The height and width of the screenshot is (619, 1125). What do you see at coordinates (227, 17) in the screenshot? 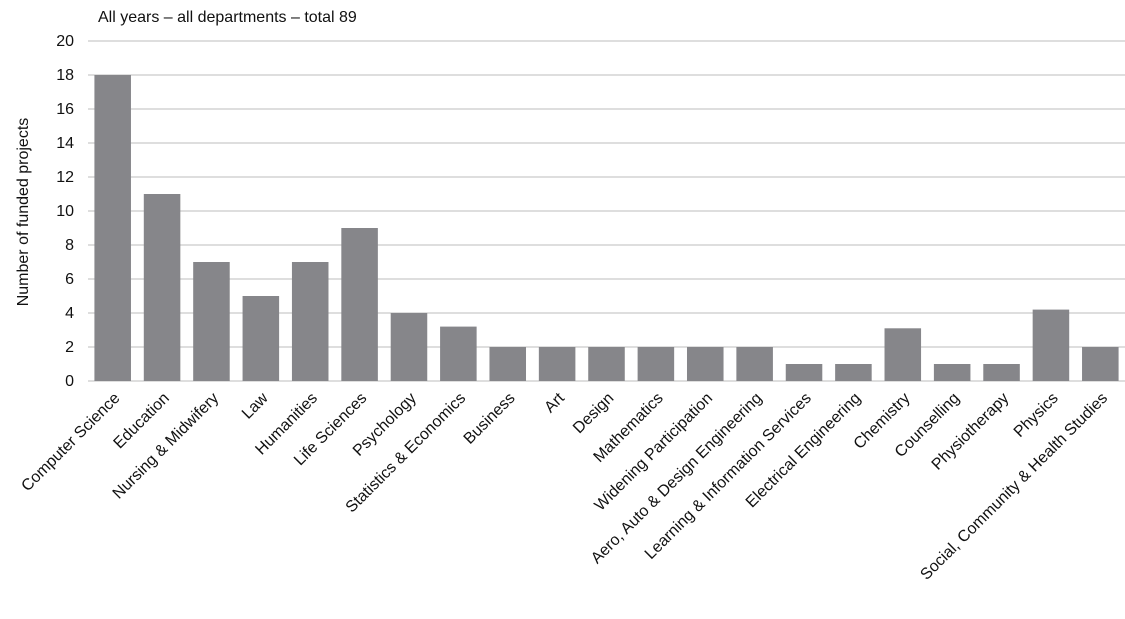
I see `chart-title: All years – all departments – total 89` at bounding box center [227, 17].